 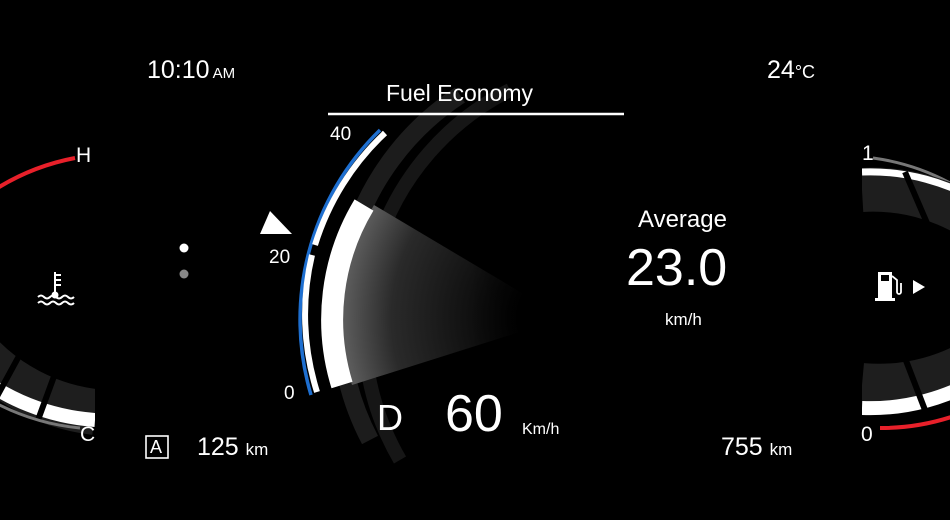 I want to click on temperature-value: 24, so click(x=781, y=70).